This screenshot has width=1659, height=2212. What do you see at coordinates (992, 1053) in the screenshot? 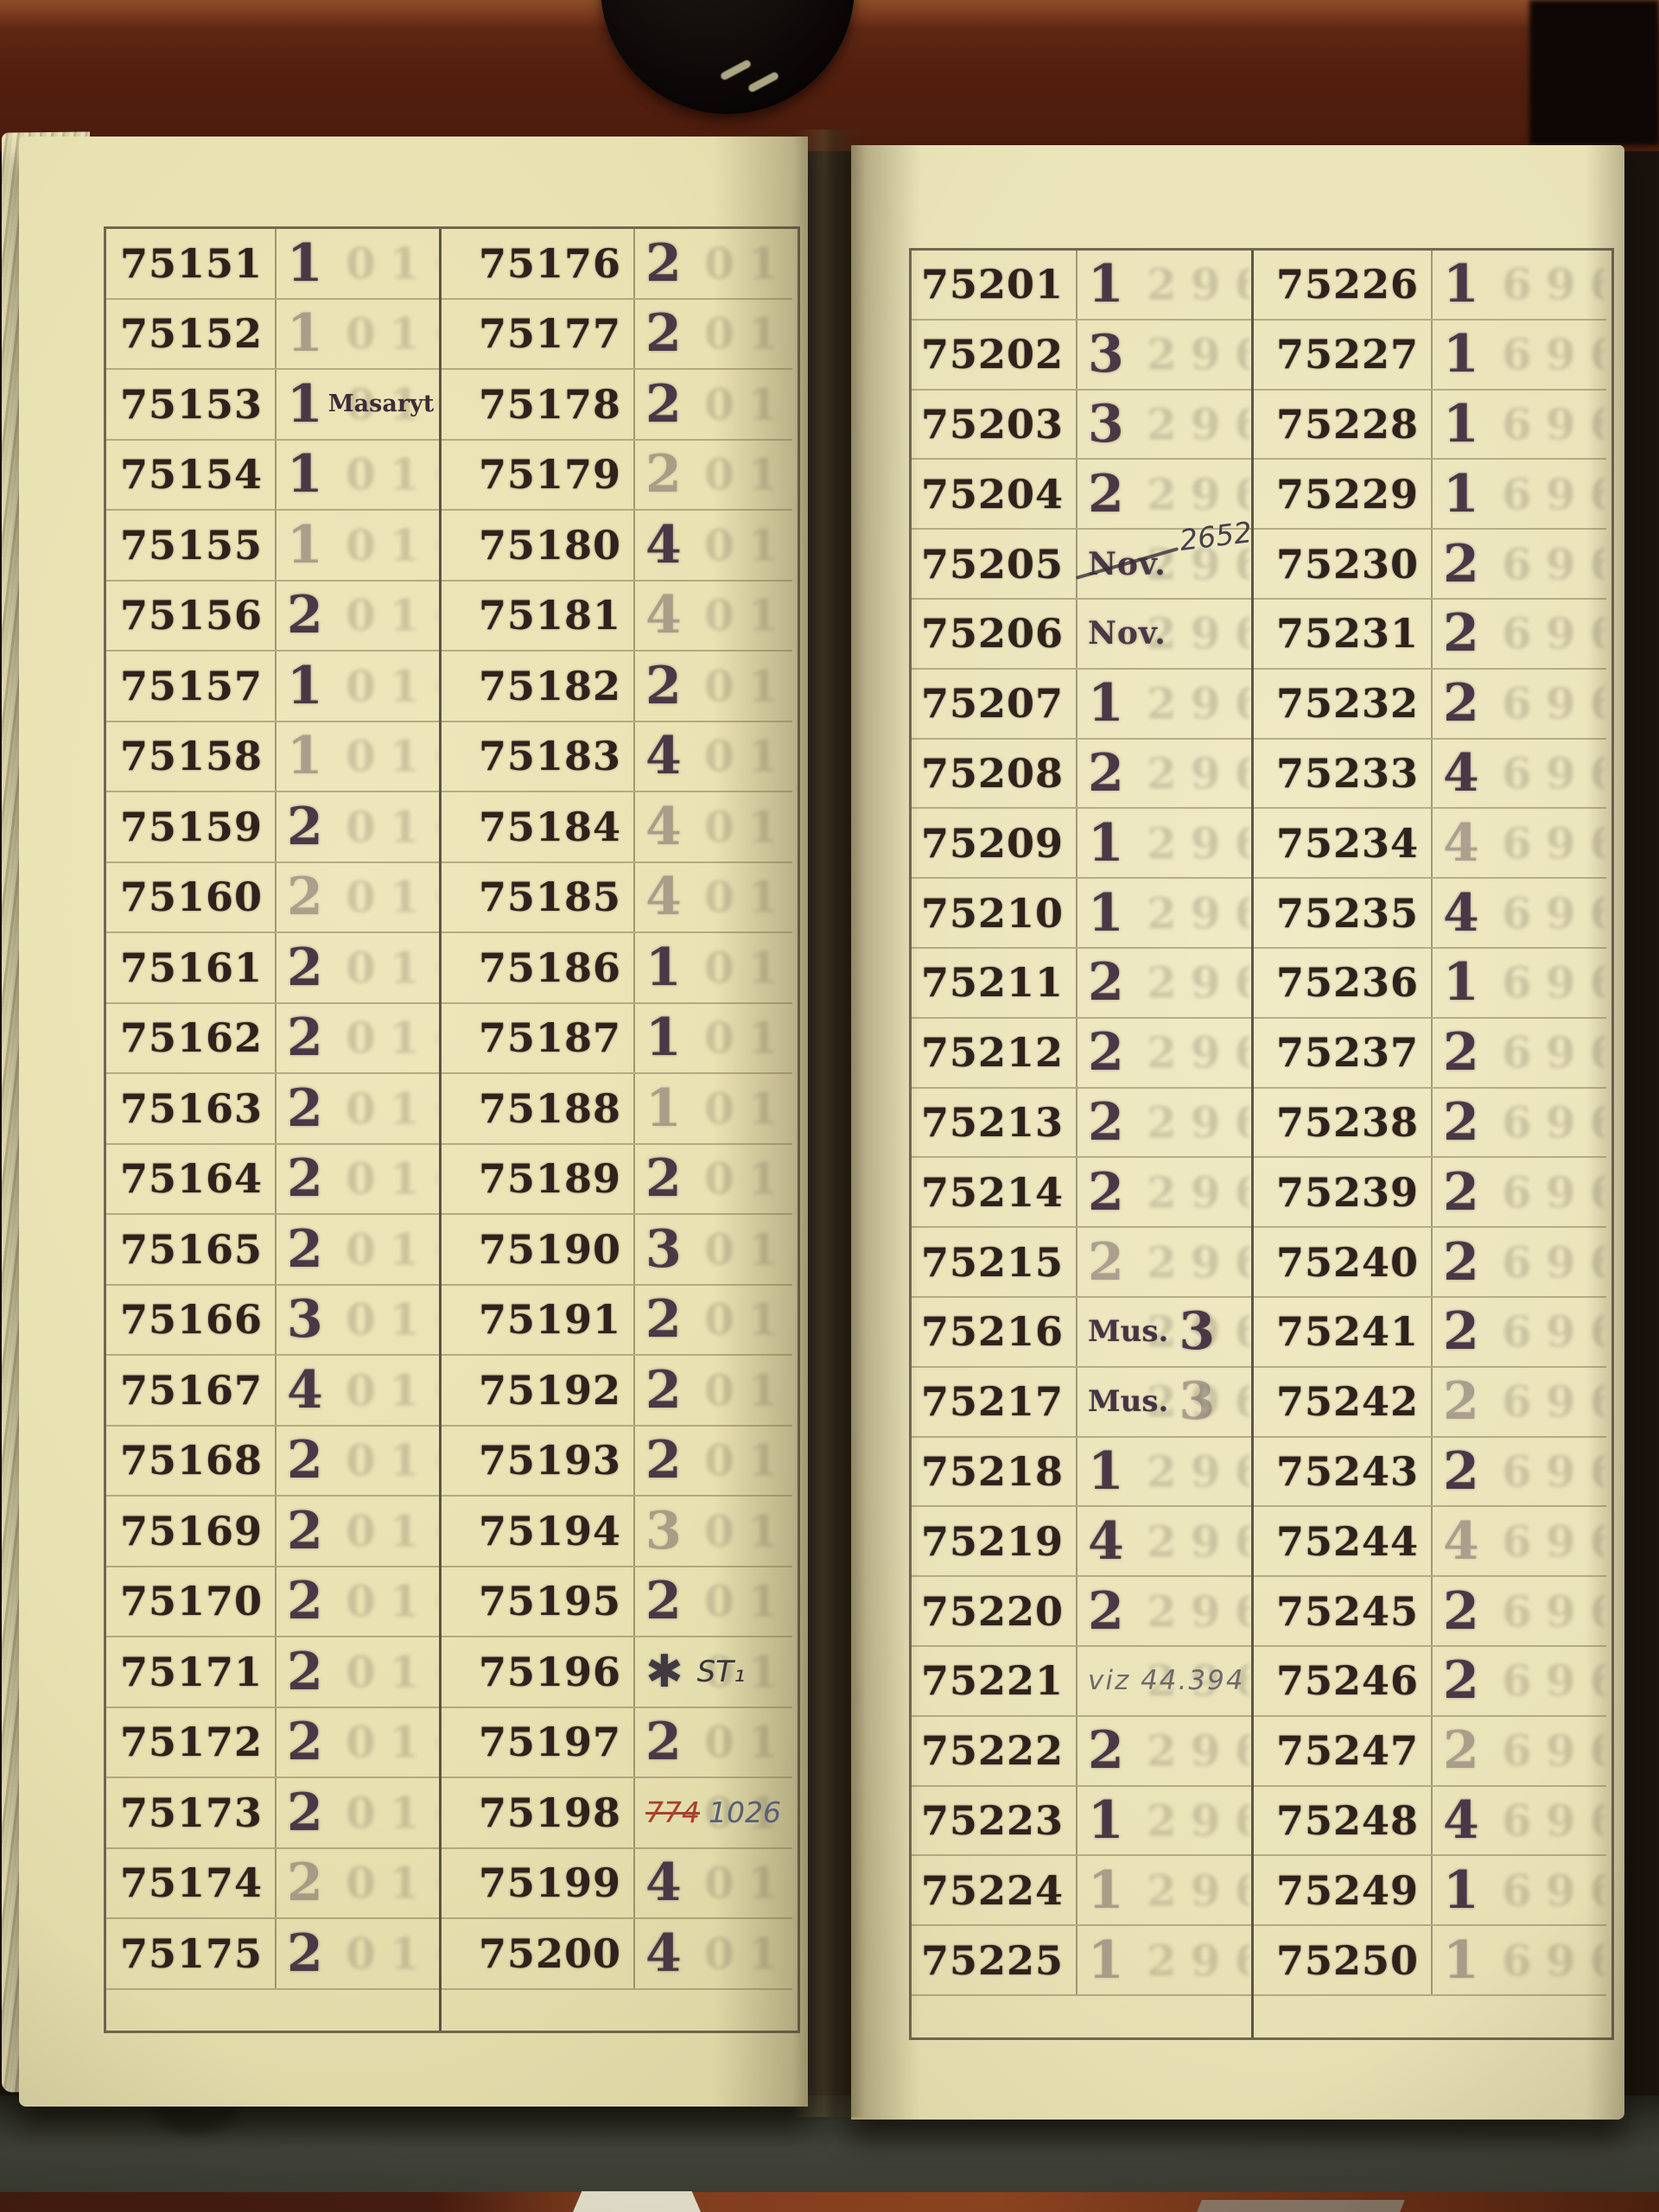
I see `entry-number: 75212` at bounding box center [992, 1053].